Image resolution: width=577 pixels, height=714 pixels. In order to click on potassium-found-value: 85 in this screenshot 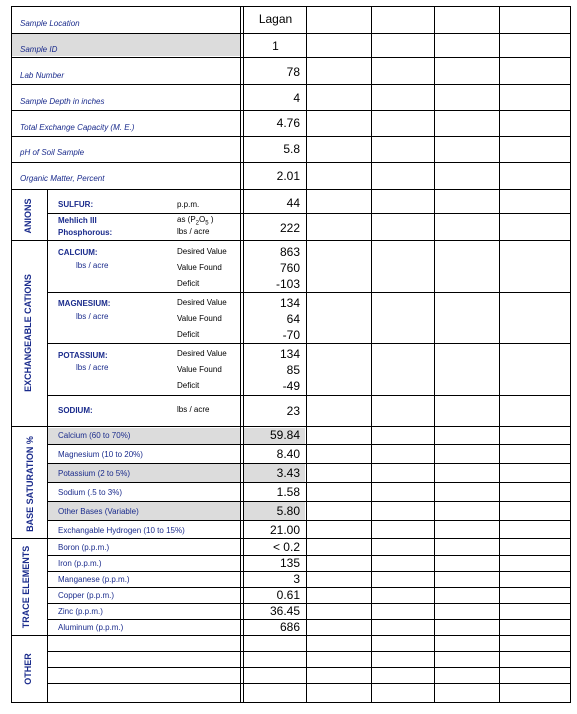, I will do `click(293, 370)`.